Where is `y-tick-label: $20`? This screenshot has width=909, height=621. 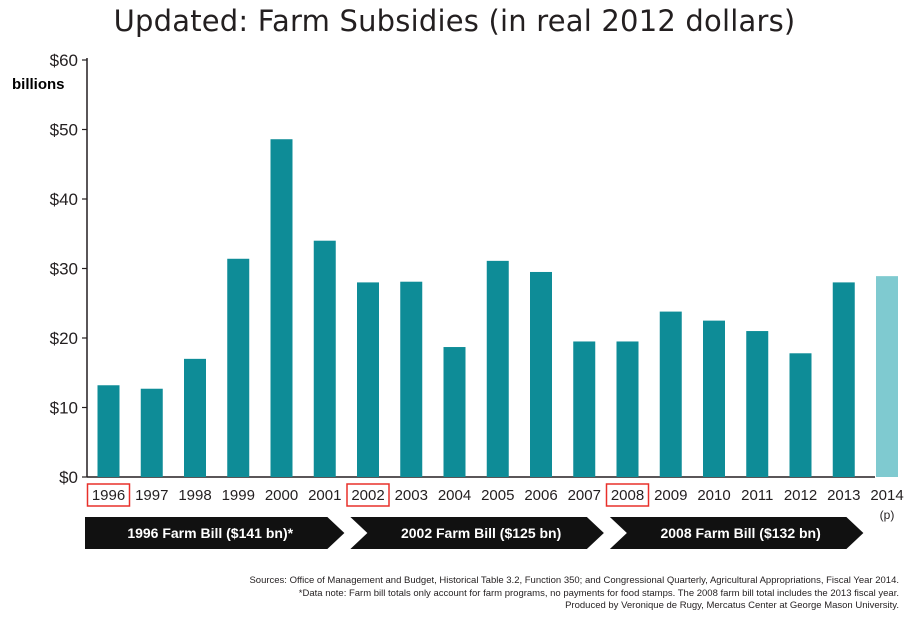
y-tick-label: $20 is located at coordinates (64, 338).